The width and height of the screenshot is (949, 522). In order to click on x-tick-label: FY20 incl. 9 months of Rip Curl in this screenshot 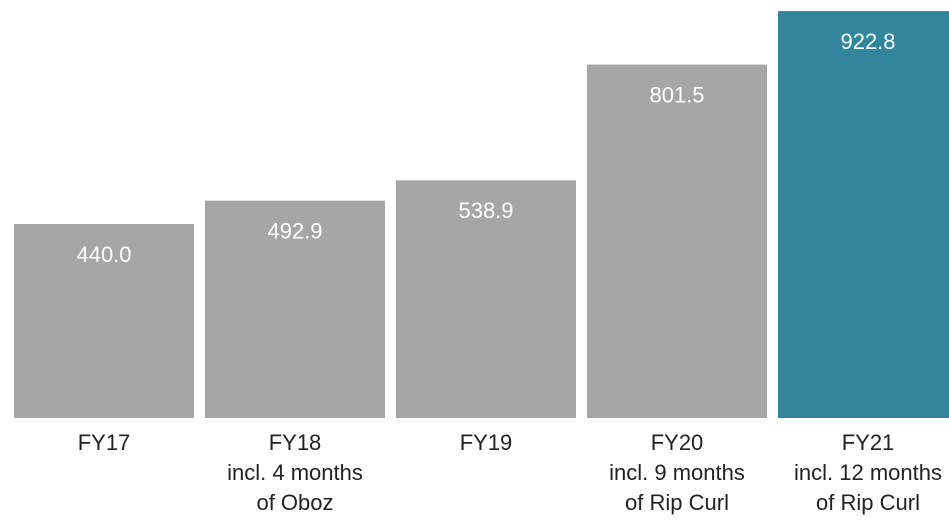, I will do `click(677, 472)`.